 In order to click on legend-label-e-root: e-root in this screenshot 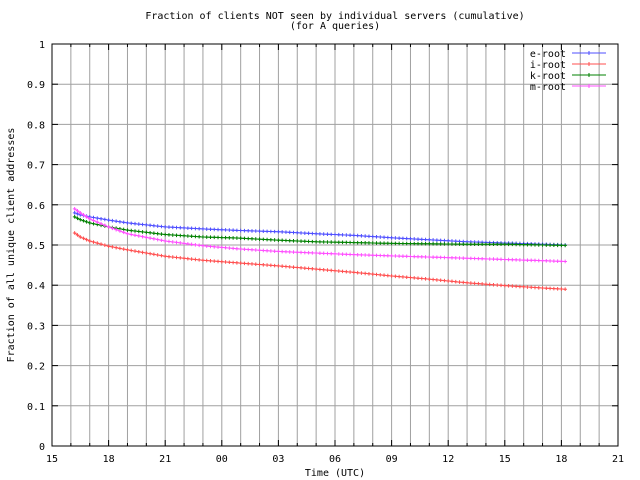, I will do `click(548, 54)`.